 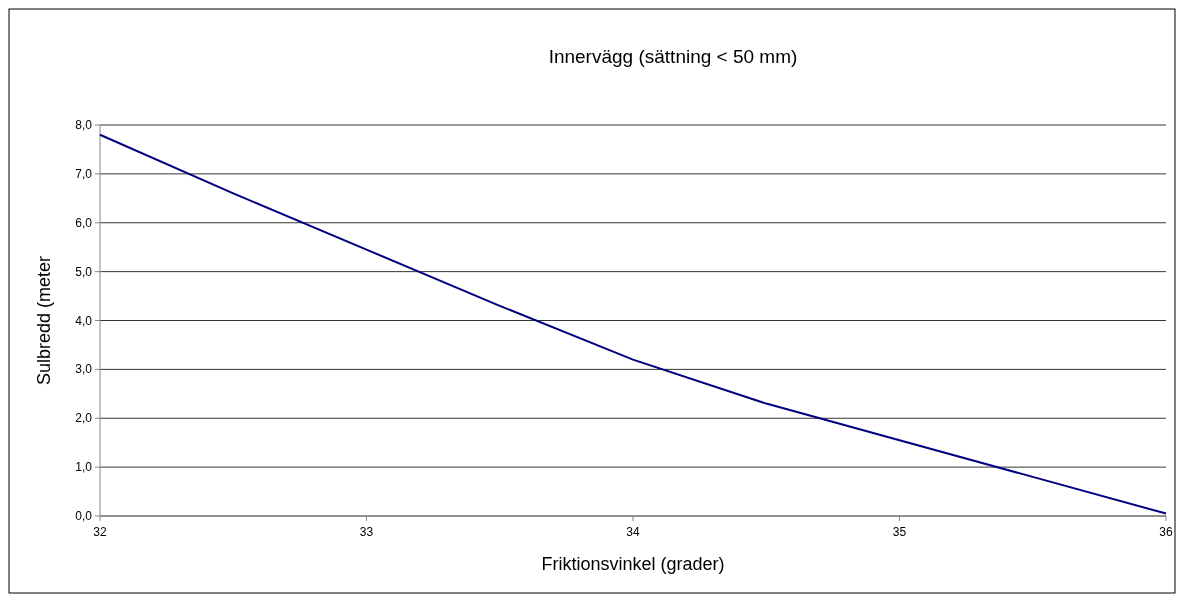 I want to click on x-tick-label: 35, so click(x=899, y=532).